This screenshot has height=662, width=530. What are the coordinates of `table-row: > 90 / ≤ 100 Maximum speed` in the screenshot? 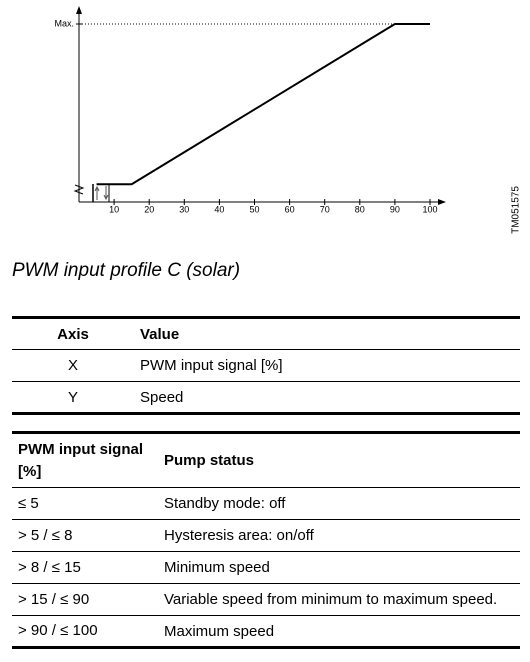 It's located at (266, 632).